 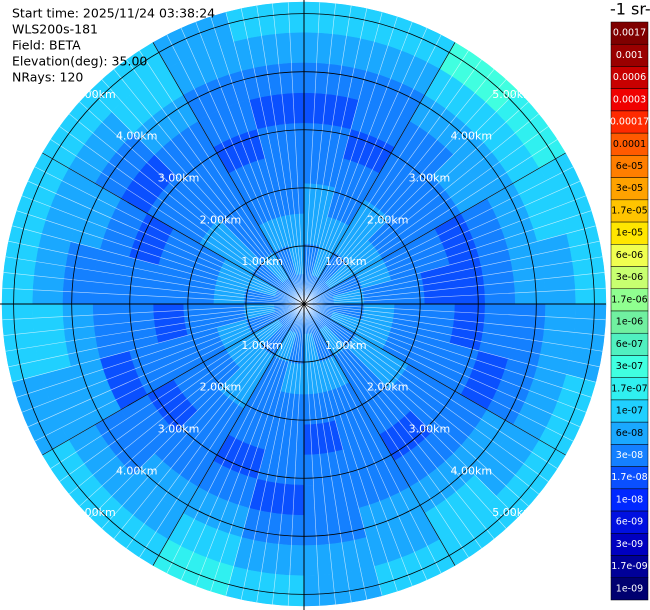 I want to click on header-text: WLS200s-181, so click(x=55, y=29).